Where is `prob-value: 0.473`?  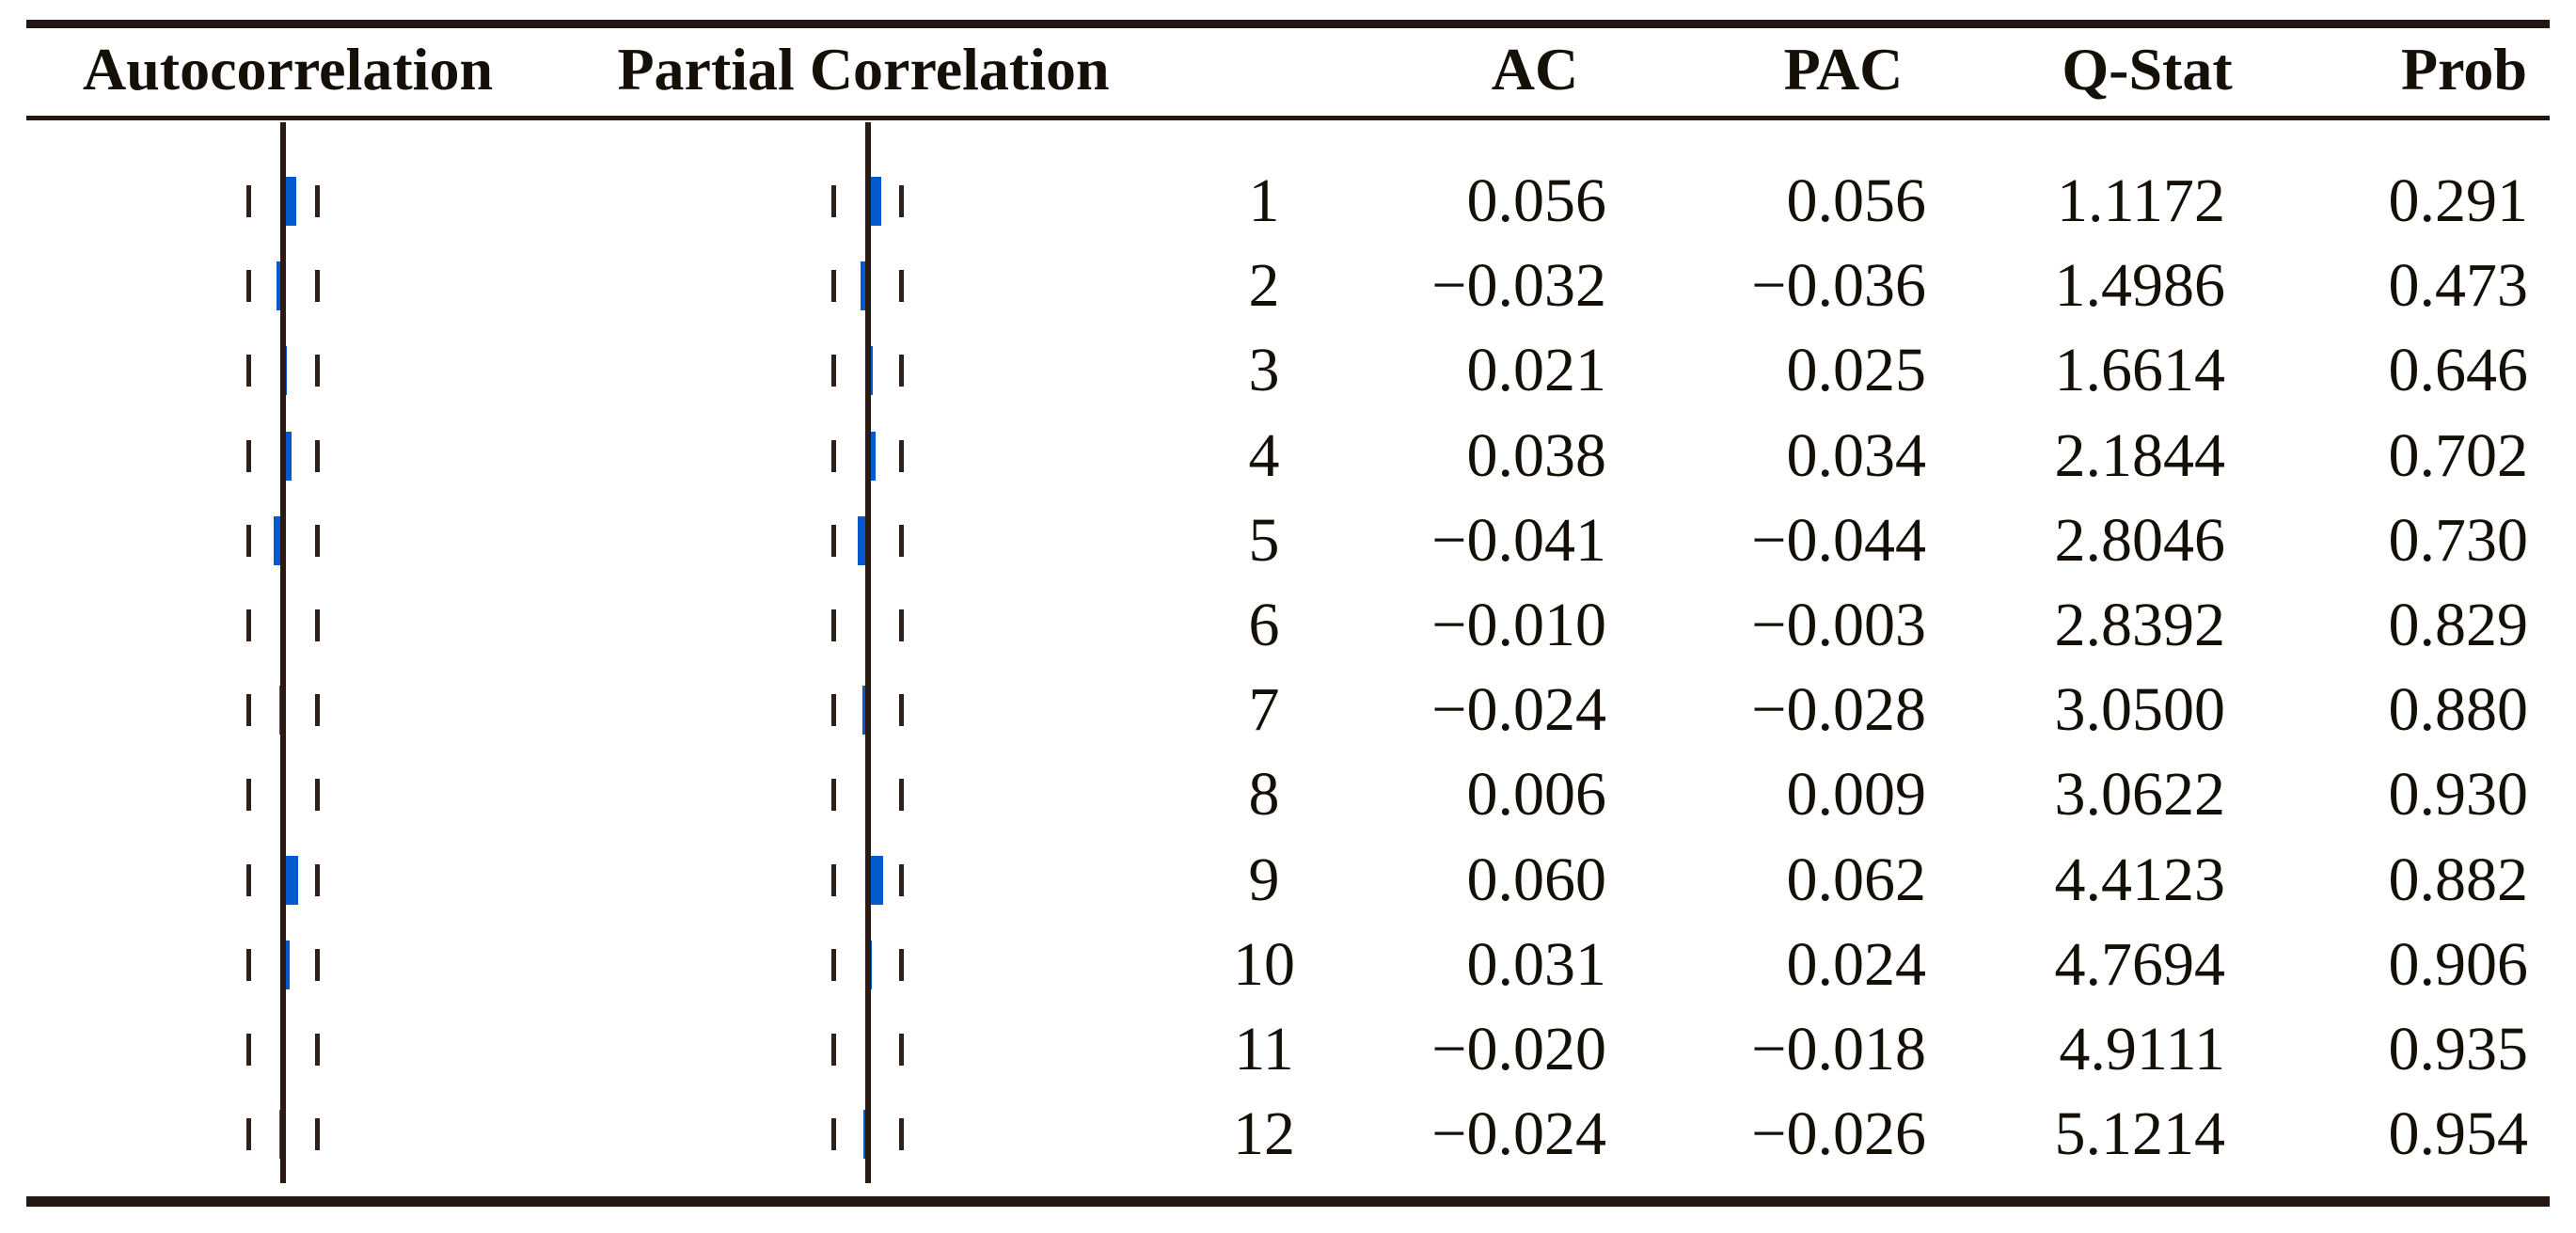
prob-value: 0.473 is located at coordinates (2458, 286).